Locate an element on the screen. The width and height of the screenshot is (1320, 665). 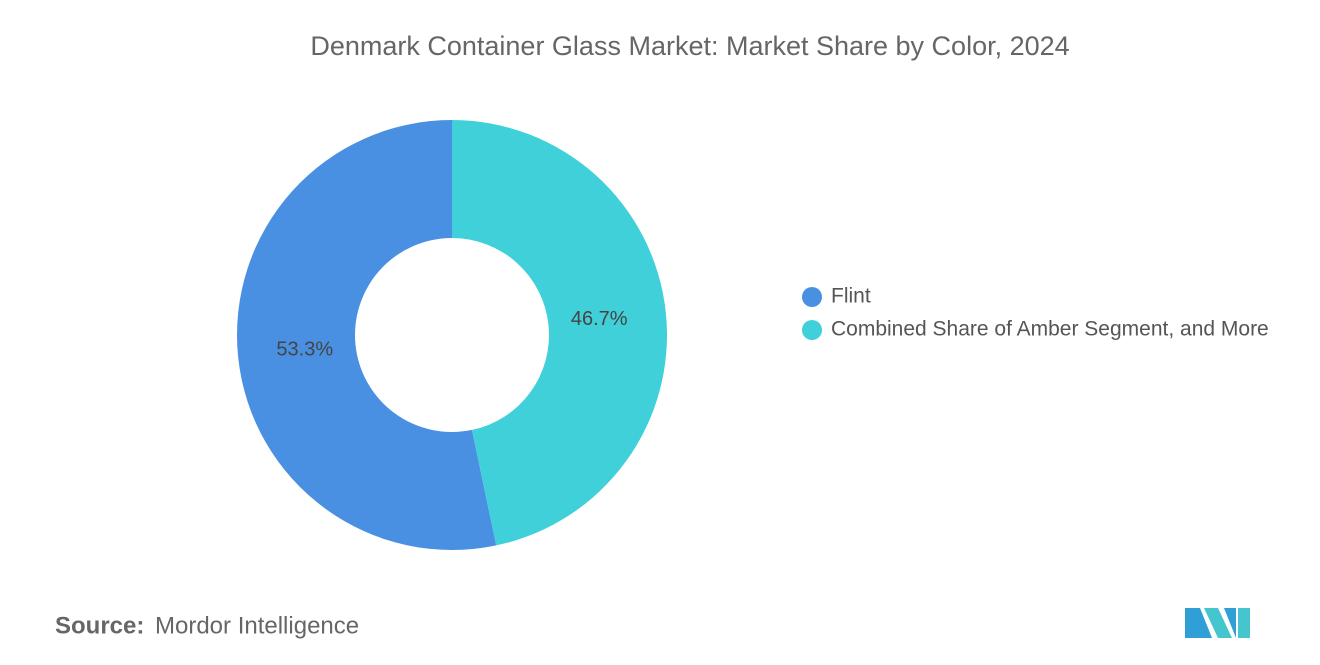
source: Mordor Intelligence is located at coordinates (257, 625).